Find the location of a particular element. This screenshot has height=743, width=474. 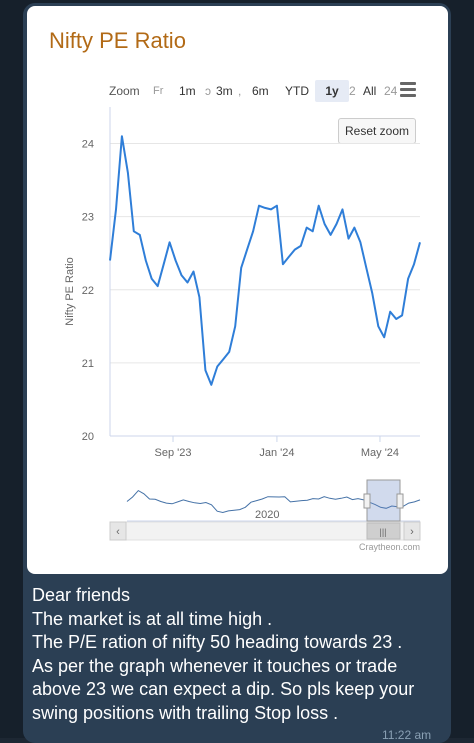

range-fragment-d: 24 is located at coordinates (391, 91).